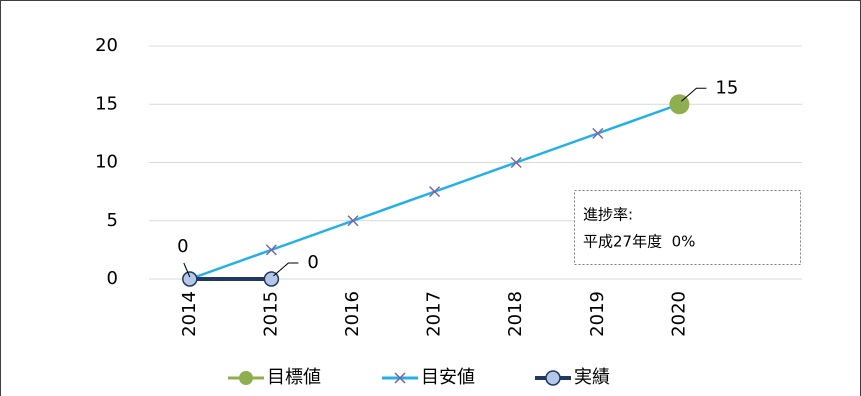 The width and height of the screenshot is (861, 396). I want to click on y-tick-label: 20, so click(106, 45).